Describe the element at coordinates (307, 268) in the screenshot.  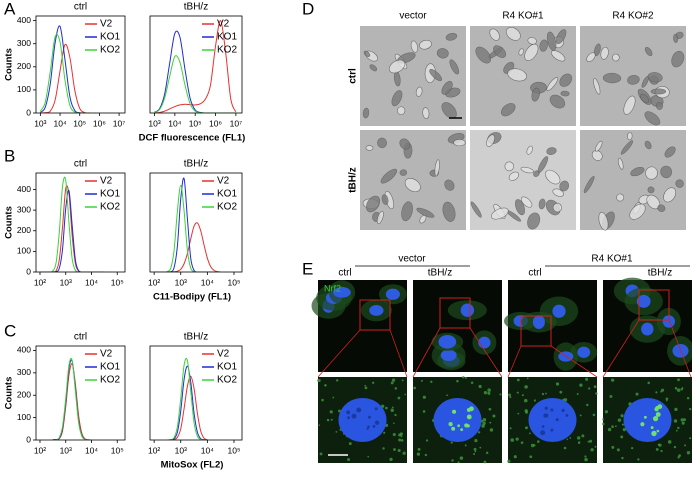
I see `panel-letter: E` at that location.